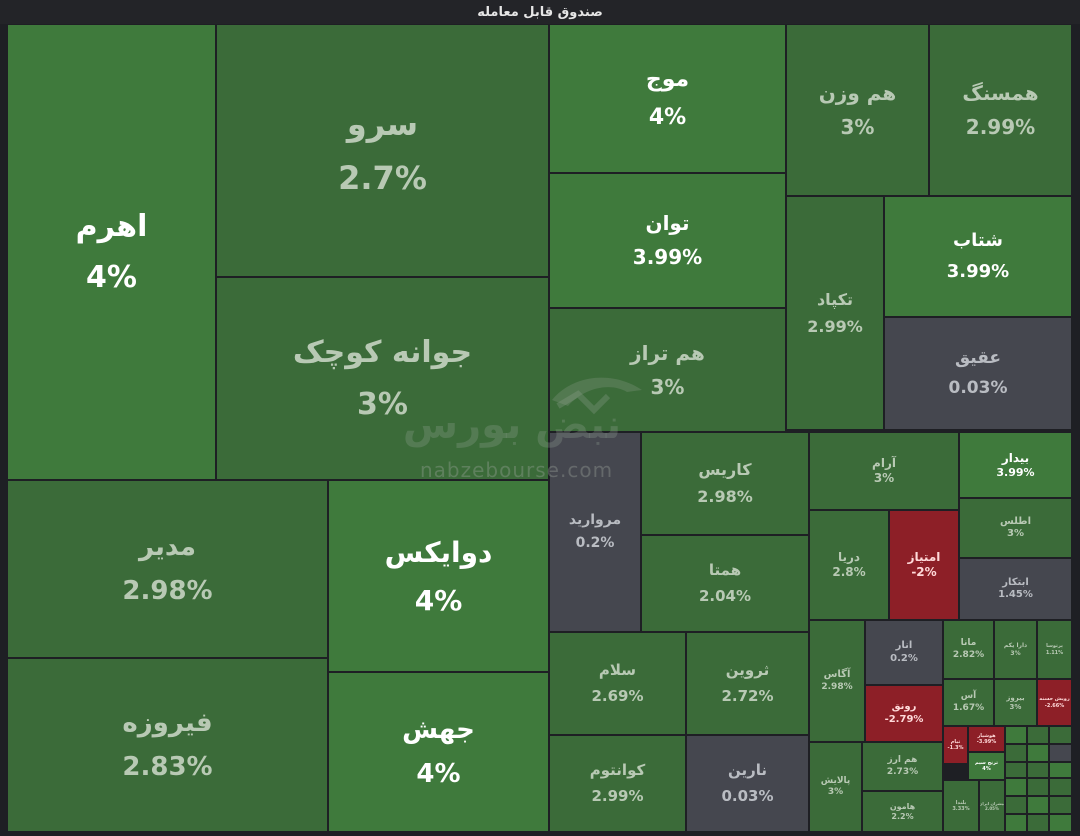  What do you see at coordinates (111, 226) in the screenshot?
I see `tile-symbol: اهرم` at bounding box center [111, 226].